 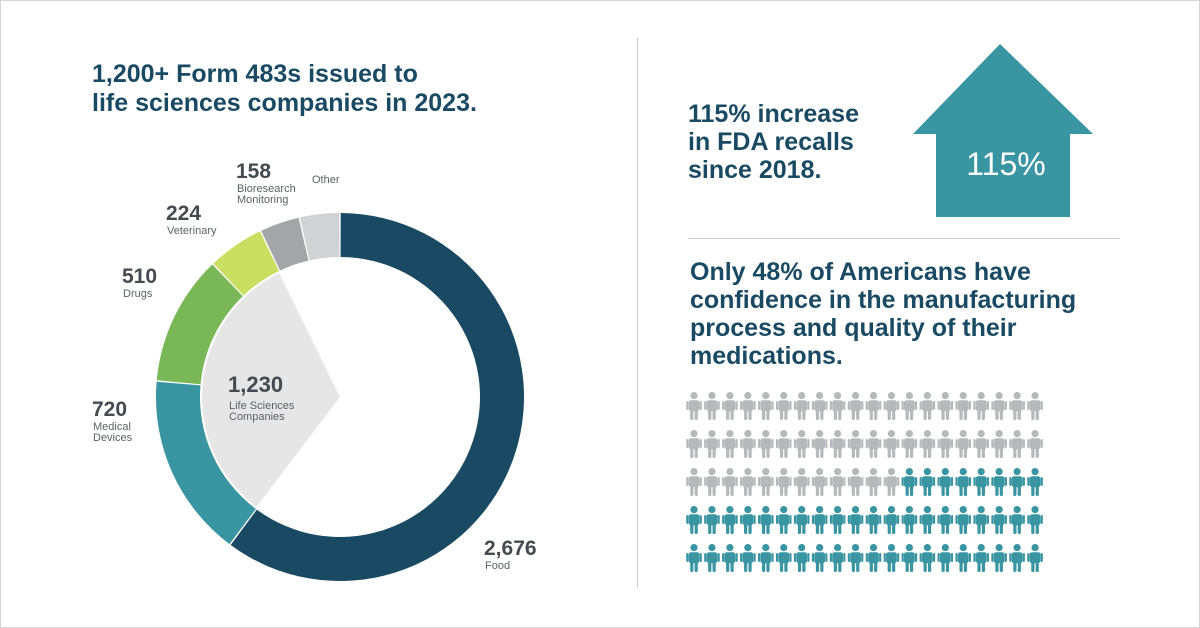 What do you see at coordinates (637, 313) in the screenshot?
I see `vertical-divider` at bounding box center [637, 313].